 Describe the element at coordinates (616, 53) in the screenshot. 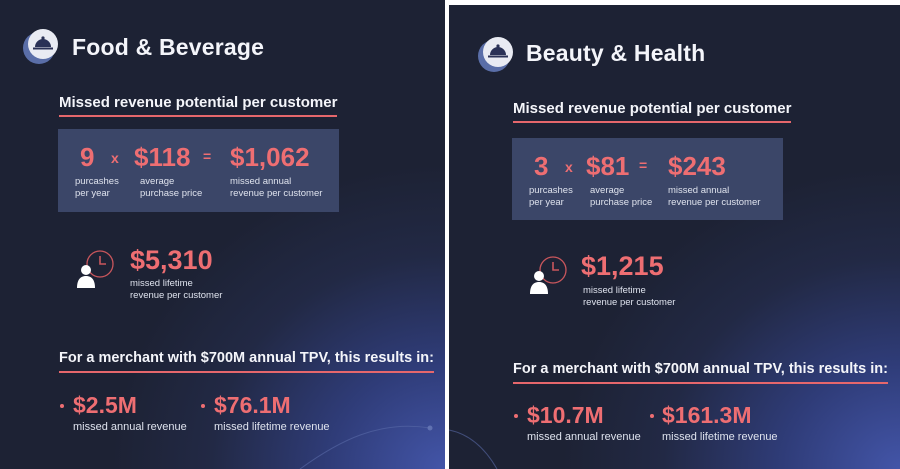

I see `page-title: Beauty & Health` at that location.